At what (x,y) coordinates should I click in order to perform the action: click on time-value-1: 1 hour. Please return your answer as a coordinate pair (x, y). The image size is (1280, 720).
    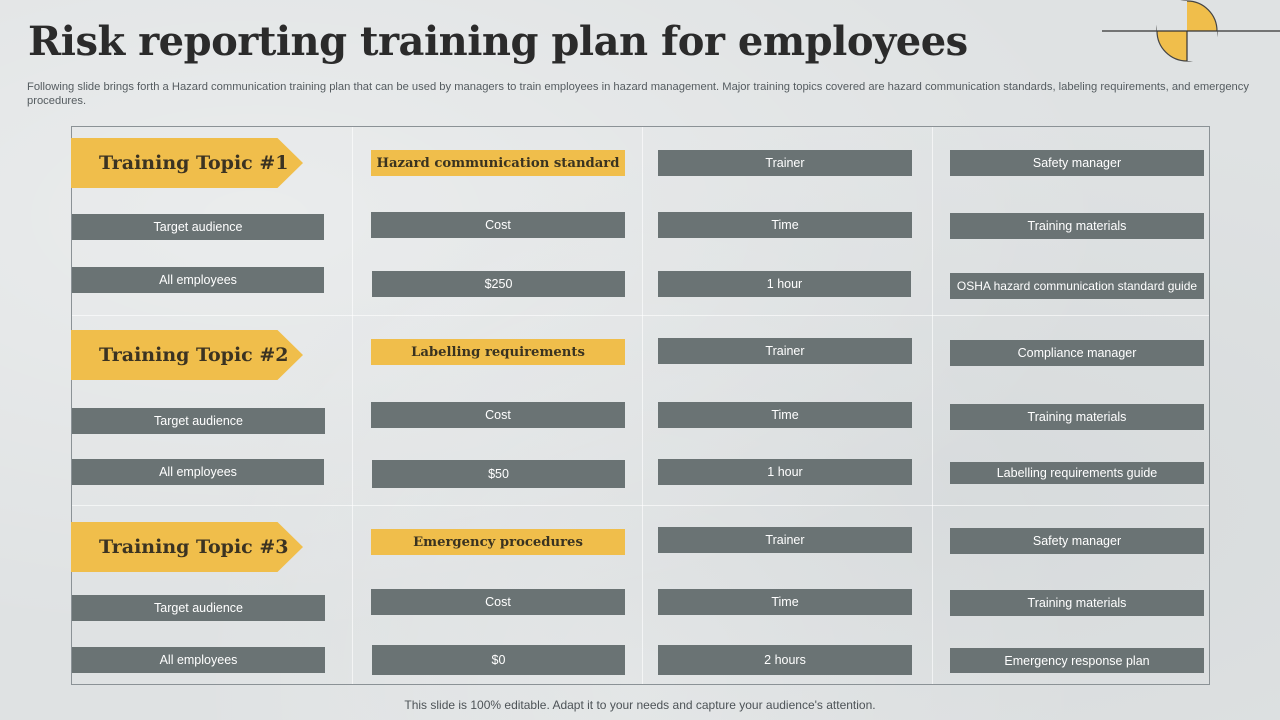
    Looking at the image, I should click on (784, 284).